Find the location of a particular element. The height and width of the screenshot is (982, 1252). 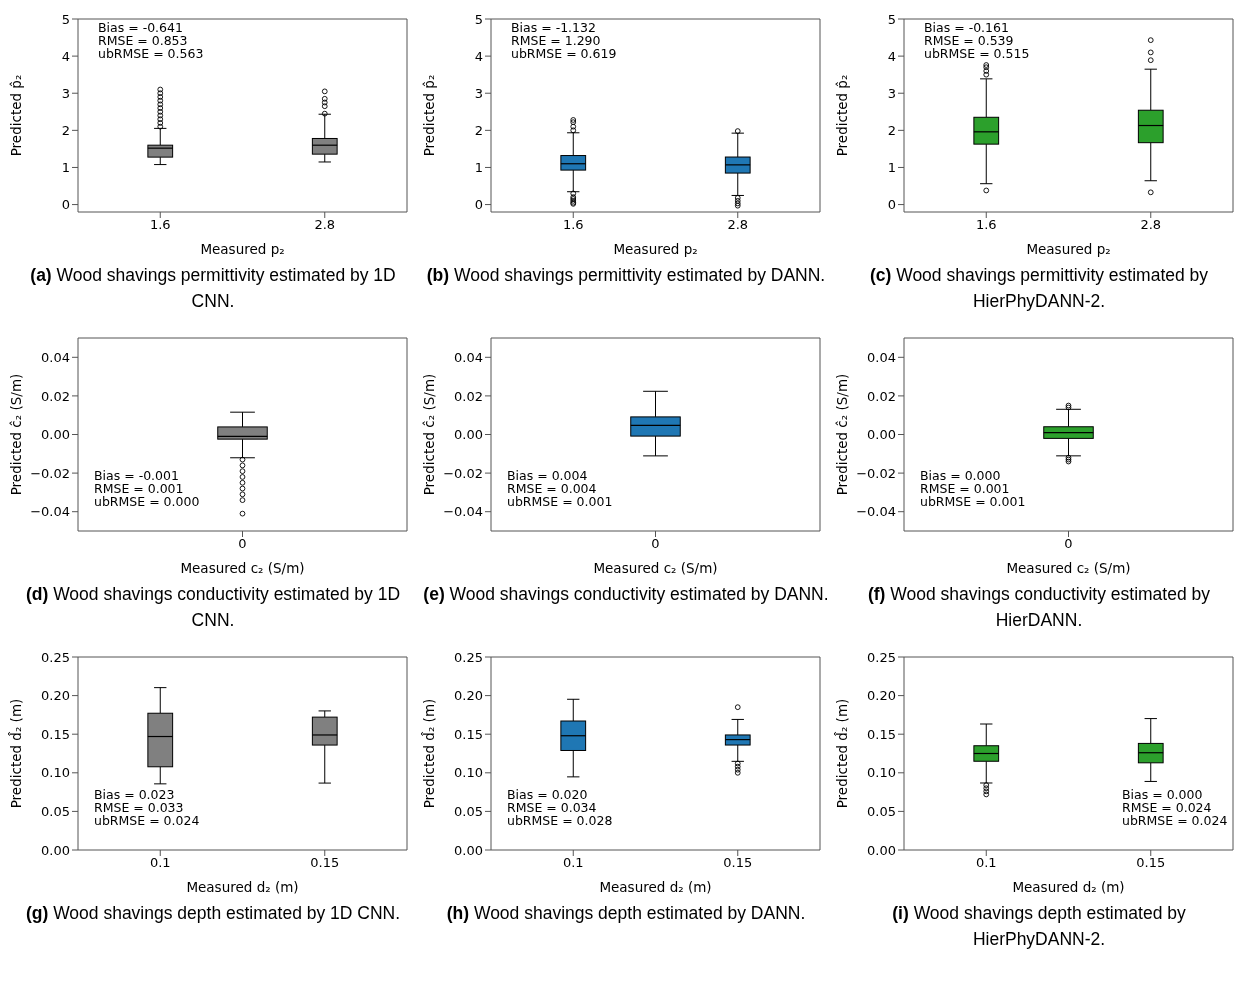

text: (h) Wood shavings depth estimated by DANN. is located at coordinates (626, 913).